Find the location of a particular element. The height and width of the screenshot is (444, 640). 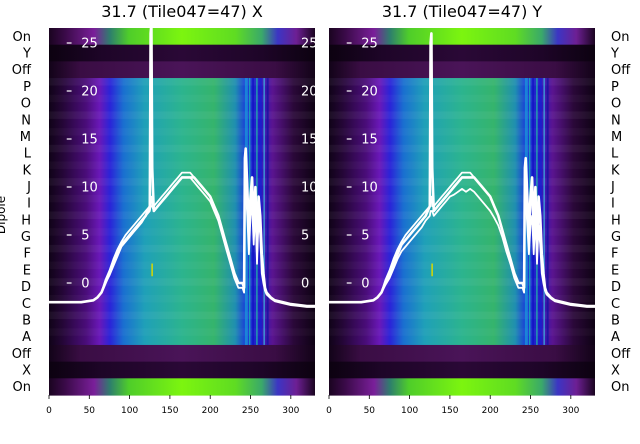

dipole-label: M is located at coordinates (25, 137).